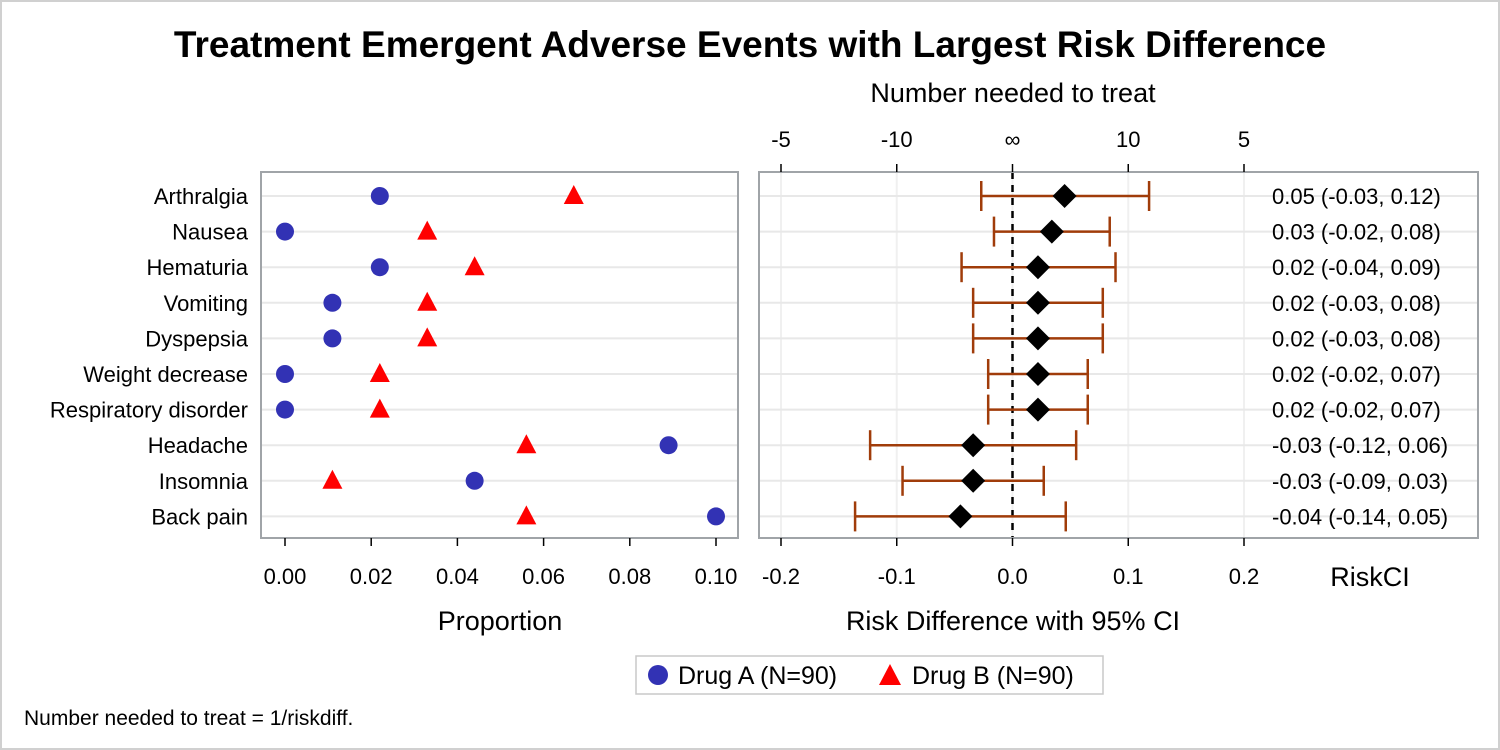  What do you see at coordinates (543, 576) in the screenshot?
I see `x-tick-label: 0.06` at bounding box center [543, 576].